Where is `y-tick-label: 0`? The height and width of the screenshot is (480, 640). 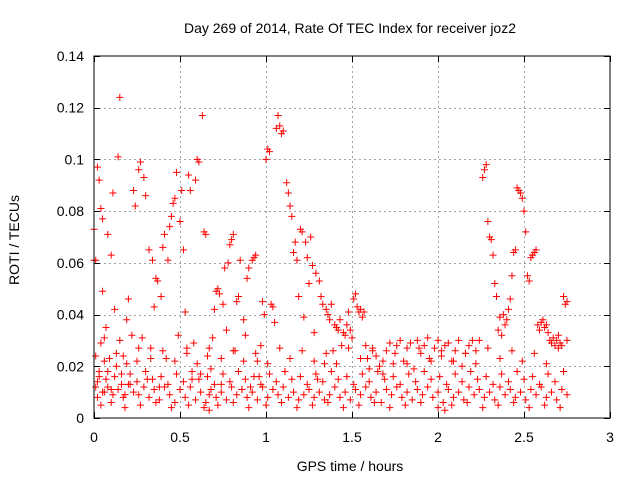 y-tick-label: 0 is located at coordinates (80, 418).